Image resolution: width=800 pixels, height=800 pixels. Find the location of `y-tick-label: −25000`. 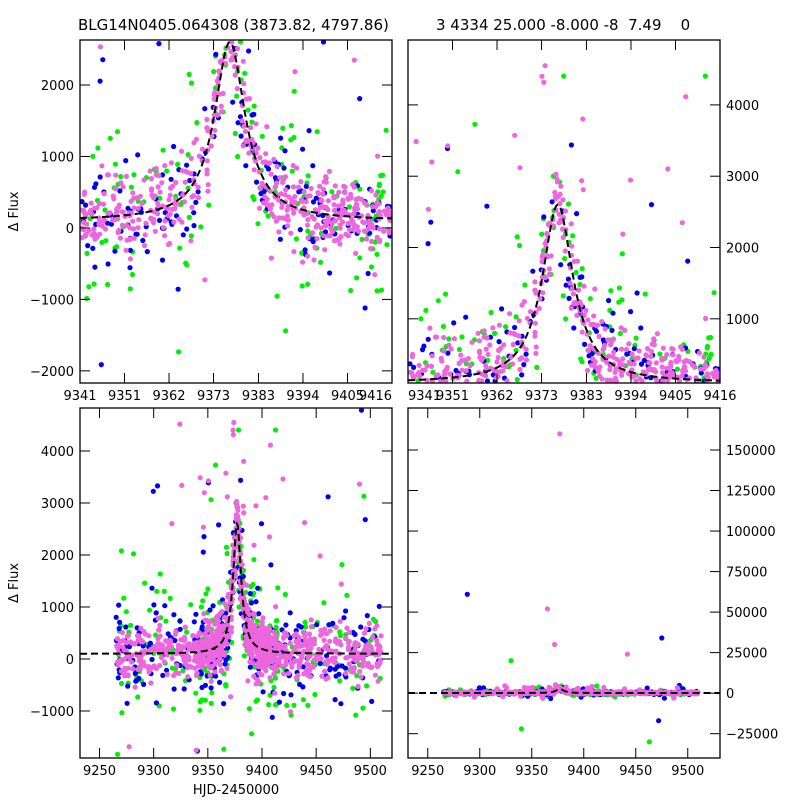

y-tick-label: −25000 is located at coordinates (752, 735).